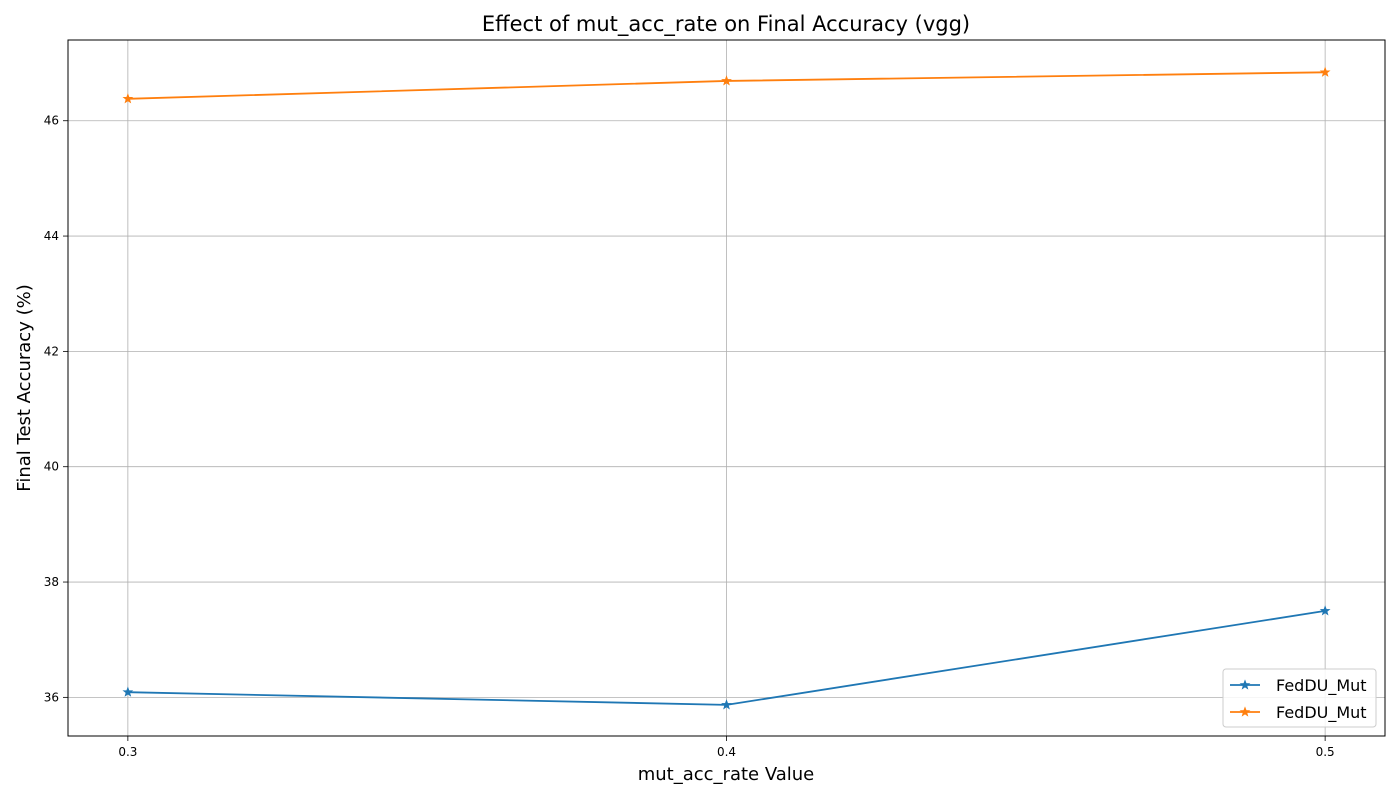 Image resolution: width=1400 pixels, height=800 pixels. Describe the element at coordinates (51, 582) in the screenshot. I see `y-tick-label: 38` at that location.